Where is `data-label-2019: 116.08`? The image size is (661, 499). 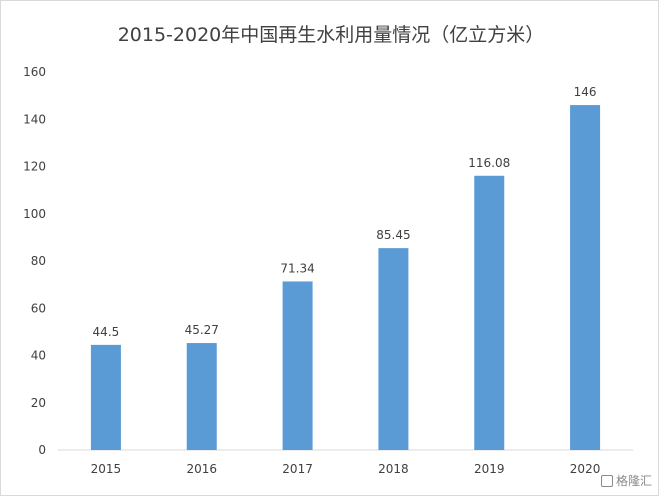
data-label-2019: 116.08 is located at coordinates (489, 163).